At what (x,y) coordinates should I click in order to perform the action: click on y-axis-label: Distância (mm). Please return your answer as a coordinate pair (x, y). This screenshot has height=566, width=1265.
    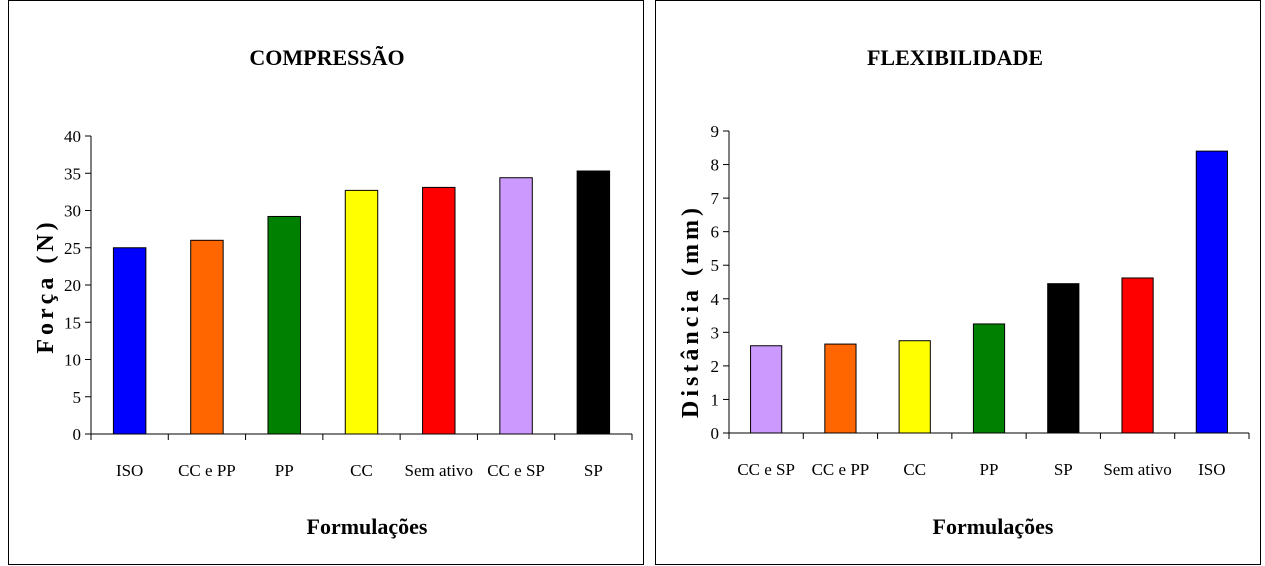
    Looking at the image, I should click on (691, 311).